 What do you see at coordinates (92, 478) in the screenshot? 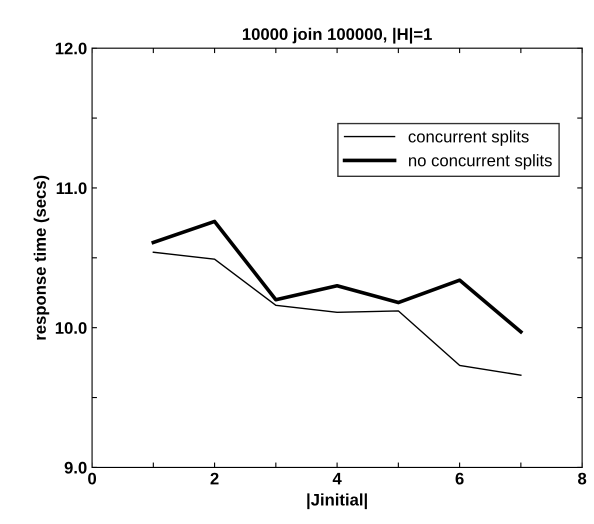
I see `x-tick-label: 0` at bounding box center [92, 478].